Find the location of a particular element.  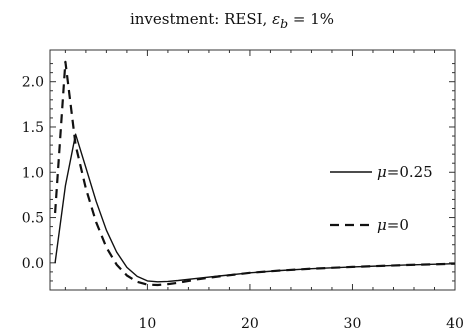

chart-title-epsilon: ε is located at coordinates (276, 19).